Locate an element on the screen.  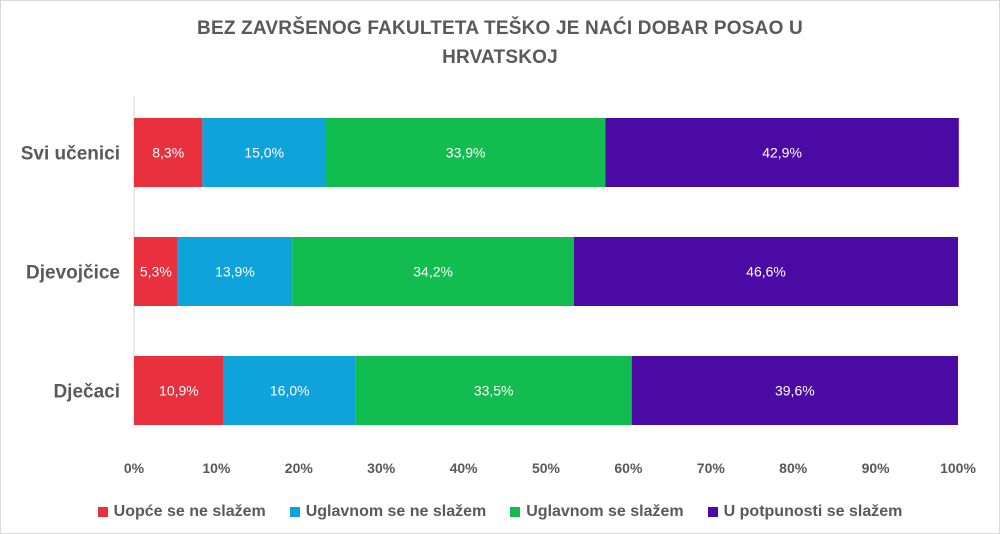
data-label-djecaci-uglavnom-se-ne-slazem: 16,0% is located at coordinates (290, 391).